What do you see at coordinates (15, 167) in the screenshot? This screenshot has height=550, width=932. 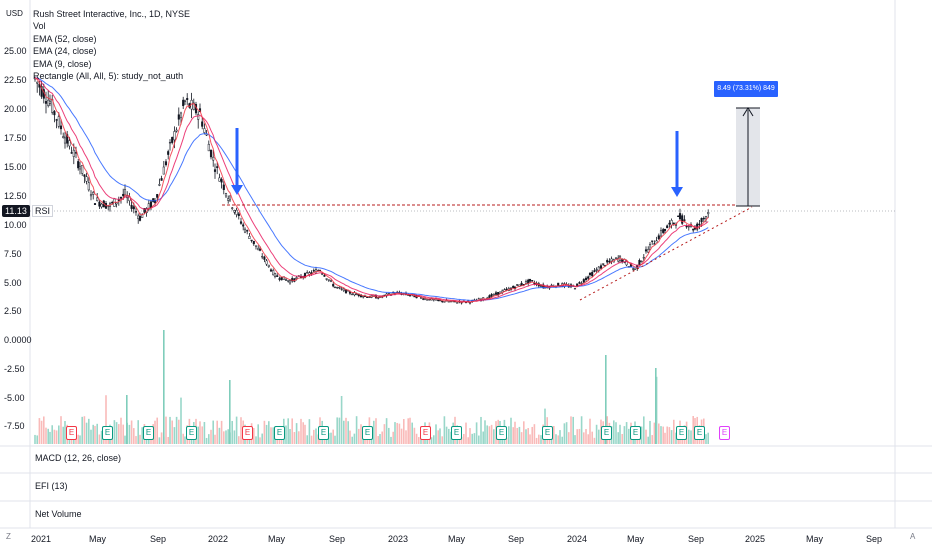 I see `price-tick: 15.00` at bounding box center [15, 167].